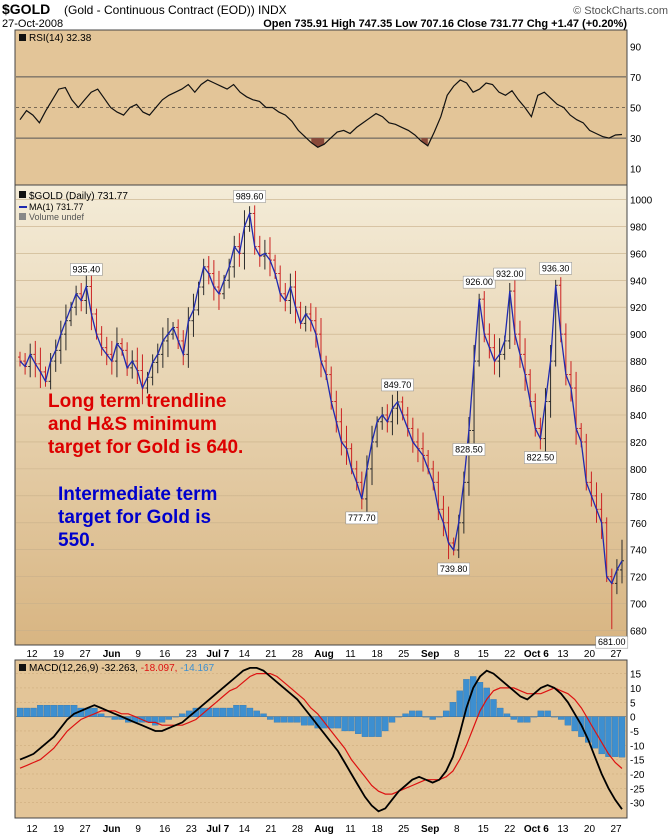 The width and height of the screenshot is (670, 838). Describe the element at coordinates (78, 196) in the screenshot. I see `price-title: $GOLD (Daily) 731.77` at that location.